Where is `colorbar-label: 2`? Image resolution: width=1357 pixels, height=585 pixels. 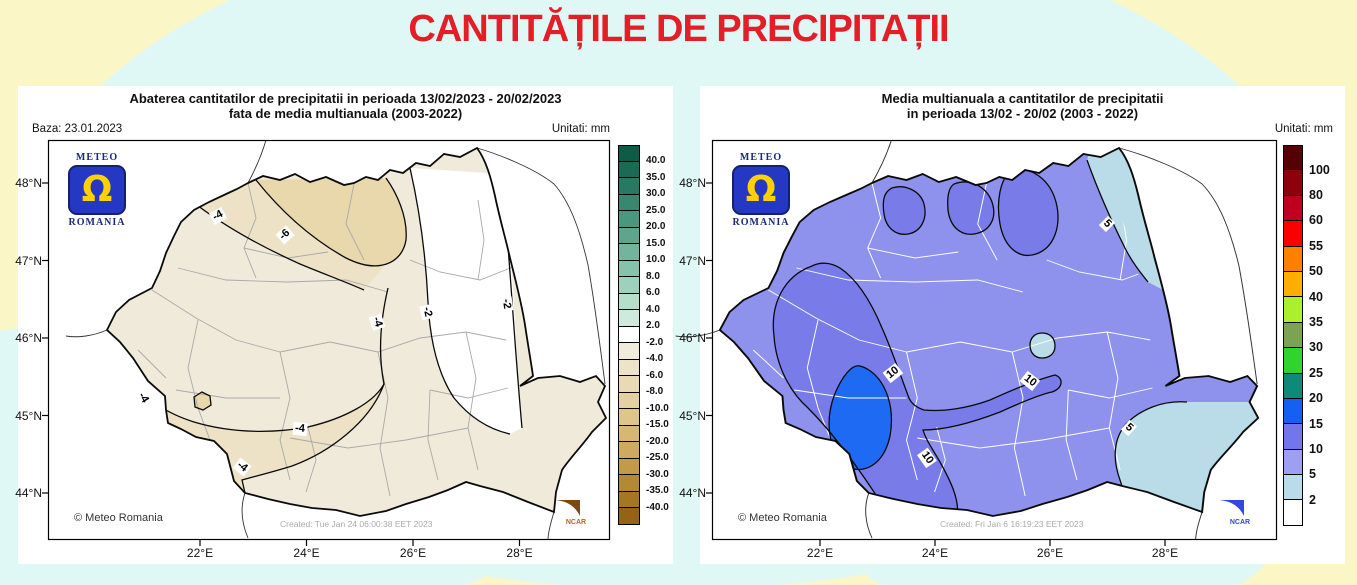
colorbar-label: 2 is located at coordinates (1312, 499).